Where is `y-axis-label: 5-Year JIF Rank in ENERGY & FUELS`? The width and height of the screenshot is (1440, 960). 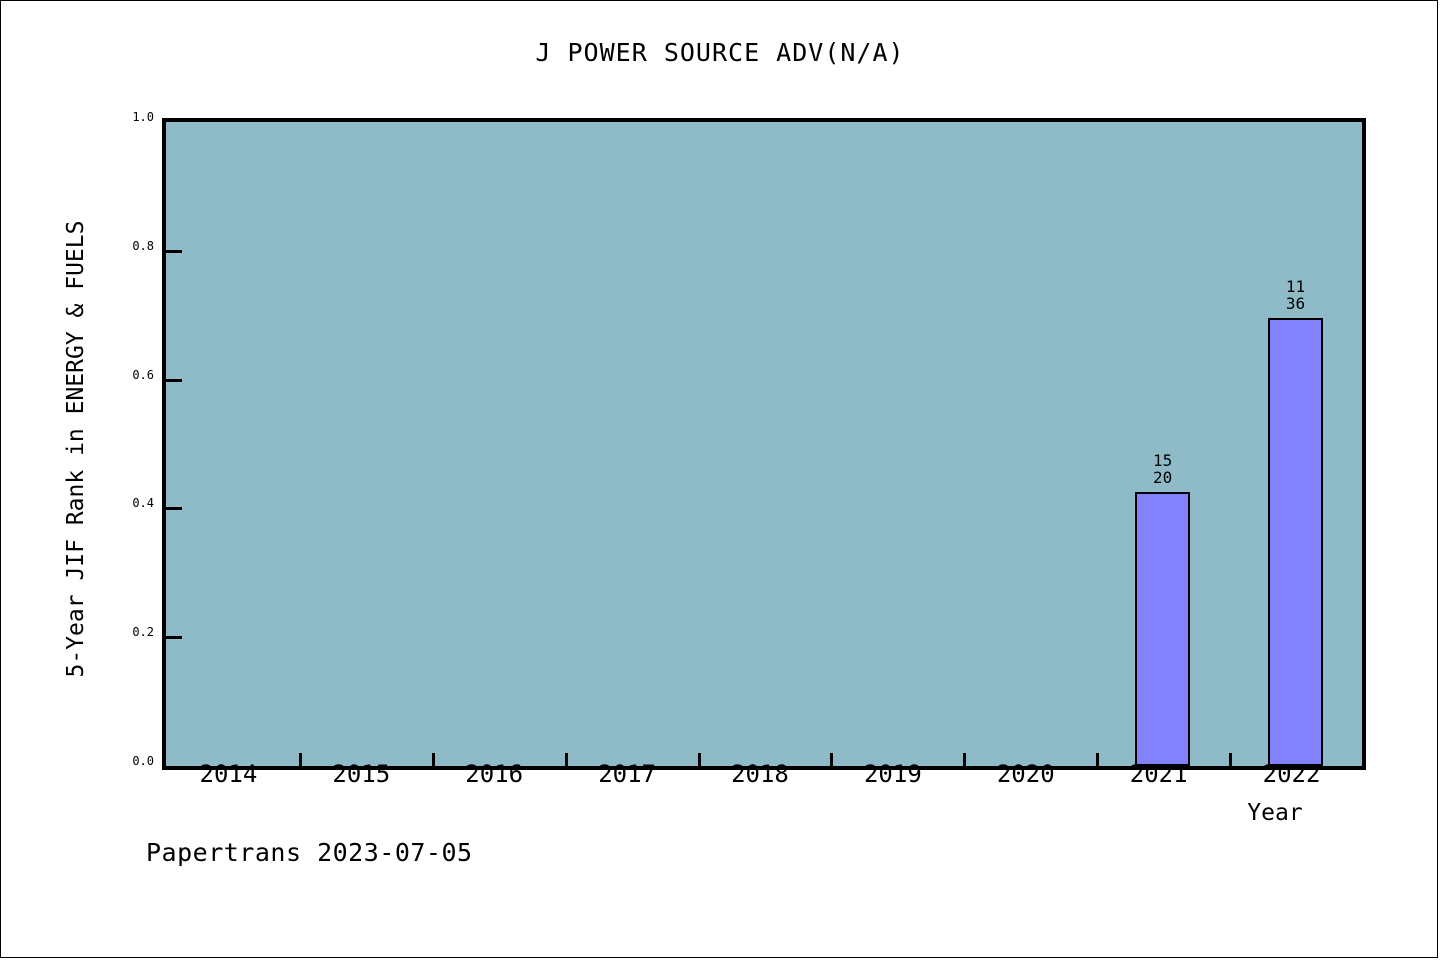
y-axis-label: 5-Year JIF Rank in ENERGY & FUELS is located at coordinates (76, 449).